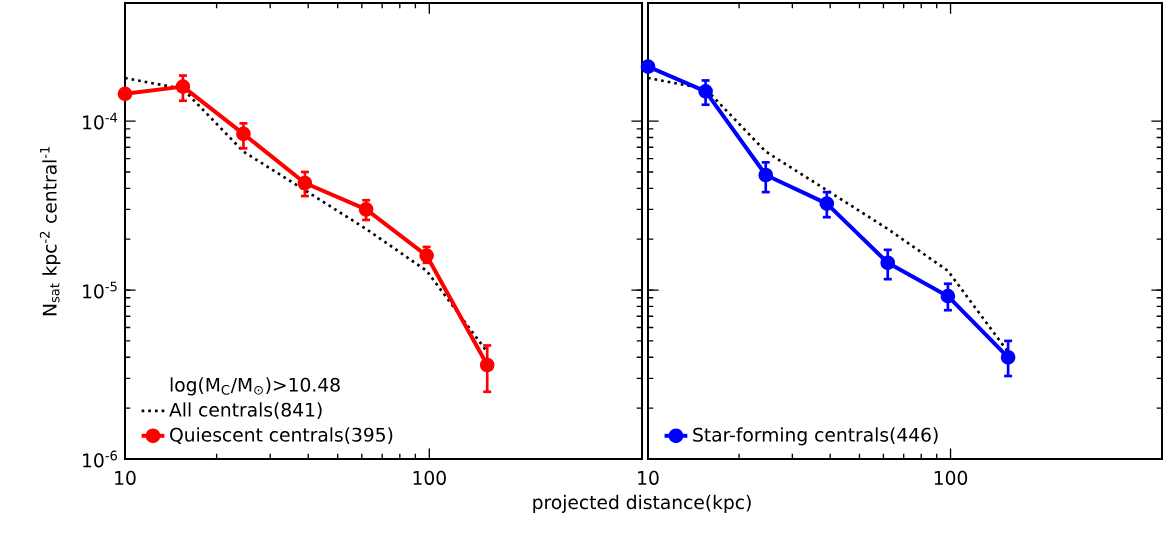 Image resolution: width=1165 pixels, height=547 pixels. Describe the element at coordinates (255, 386) in the screenshot. I see `legend-title: log(M$_{C}$/M$_{⊙}$)>10.48` at that location.